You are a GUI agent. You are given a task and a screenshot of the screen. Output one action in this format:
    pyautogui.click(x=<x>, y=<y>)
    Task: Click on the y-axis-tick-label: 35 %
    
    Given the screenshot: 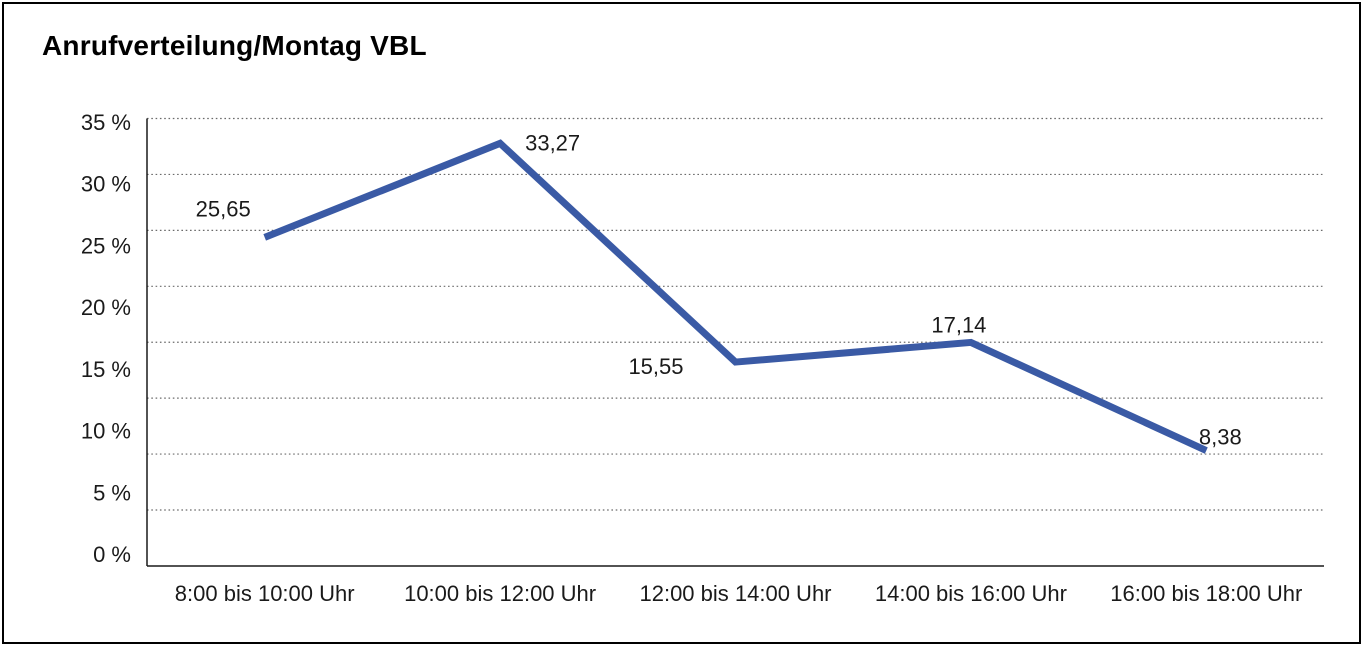 What is the action you would take?
    pyautogui.click(x=106, y=122)
    